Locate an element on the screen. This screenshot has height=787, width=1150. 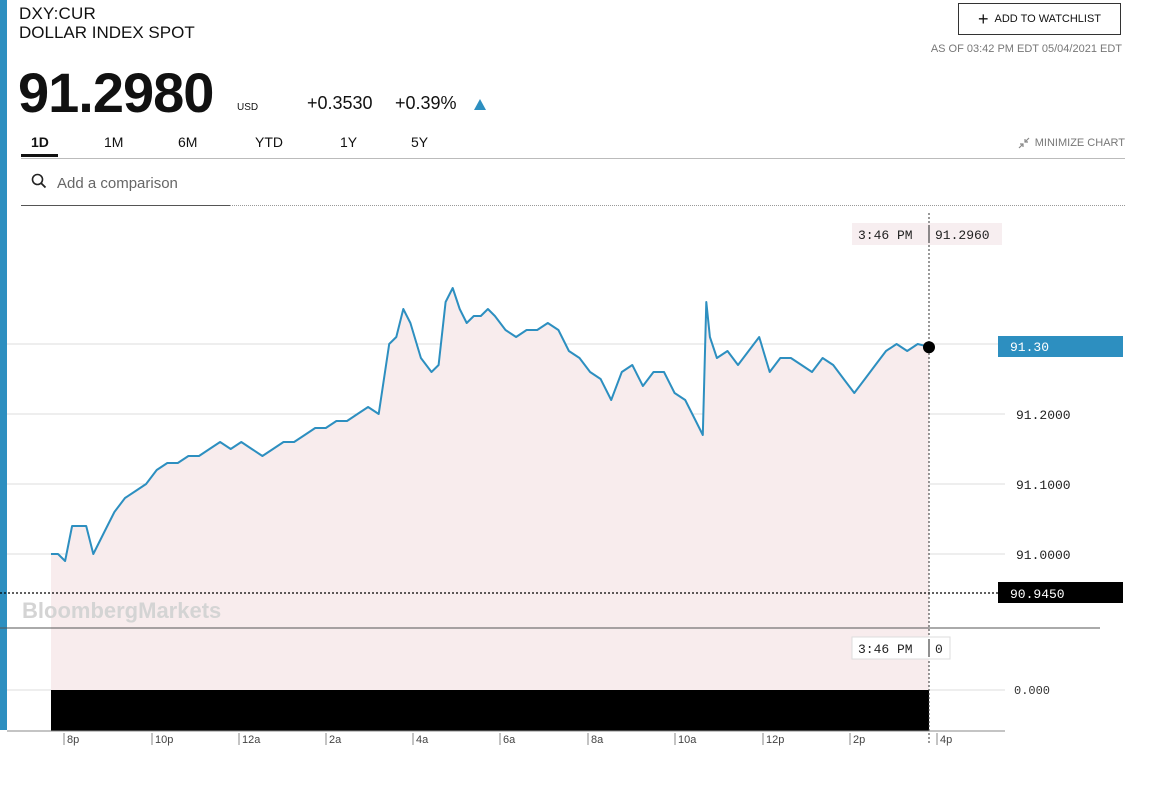
add-to-watchlist-label: ADD TO WATCHLIST is located at coordinates (1048, 19).